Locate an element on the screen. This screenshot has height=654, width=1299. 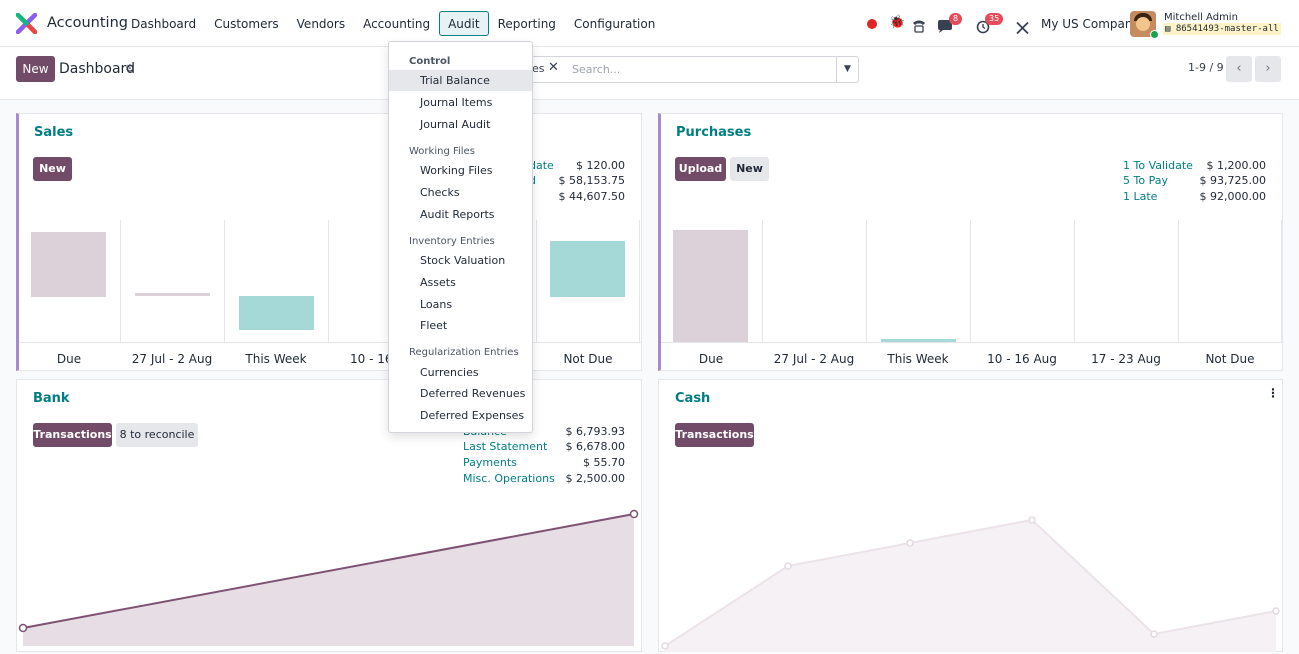
app-name: Accounting is located at coordinates (87, 23).